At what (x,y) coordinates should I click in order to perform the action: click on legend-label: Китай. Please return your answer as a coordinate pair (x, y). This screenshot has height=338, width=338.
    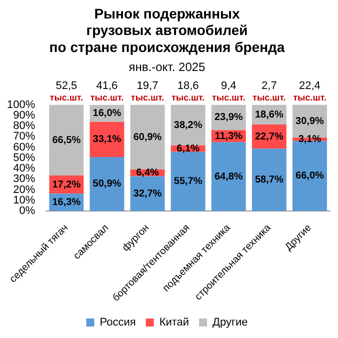
    Looking at the image, I should click on (174, 322).